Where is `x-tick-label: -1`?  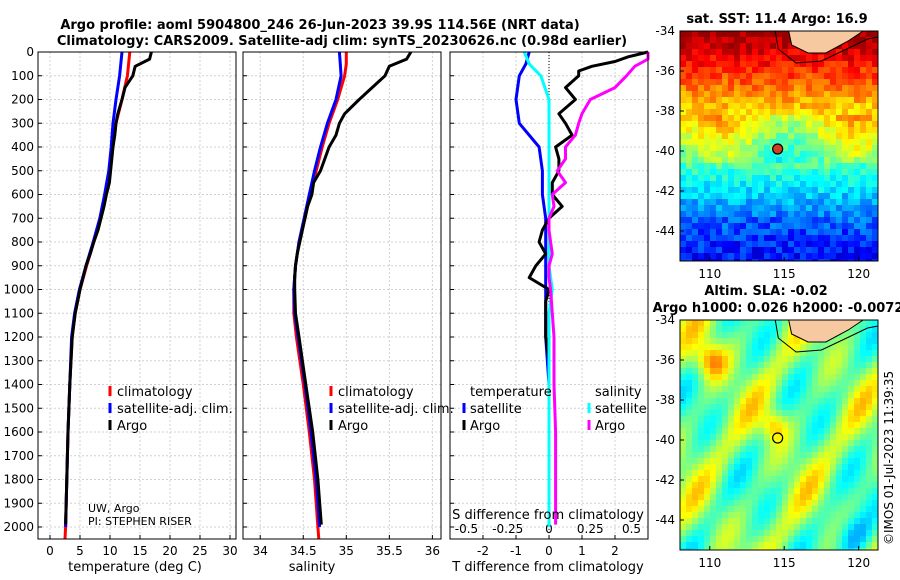 x-tick-label: -1 is located at coordinates (516, 551).